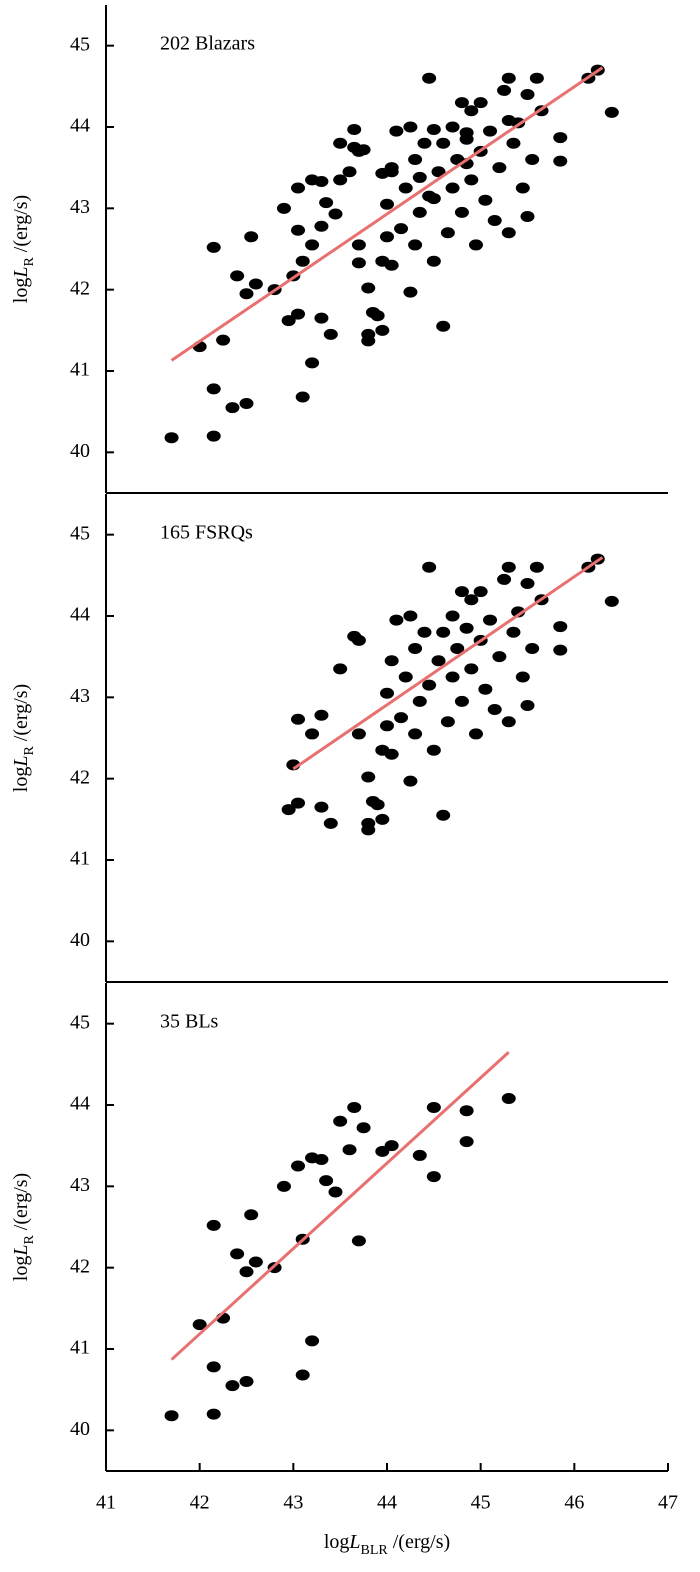  I want to click on x-tick-label: 41, so click(106, 1503).